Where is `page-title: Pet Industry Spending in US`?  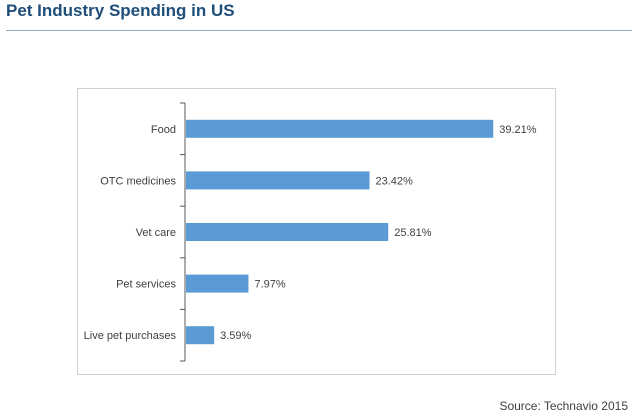
page-title: Pet Industry Spending in US is located at coordinates (120, 10).